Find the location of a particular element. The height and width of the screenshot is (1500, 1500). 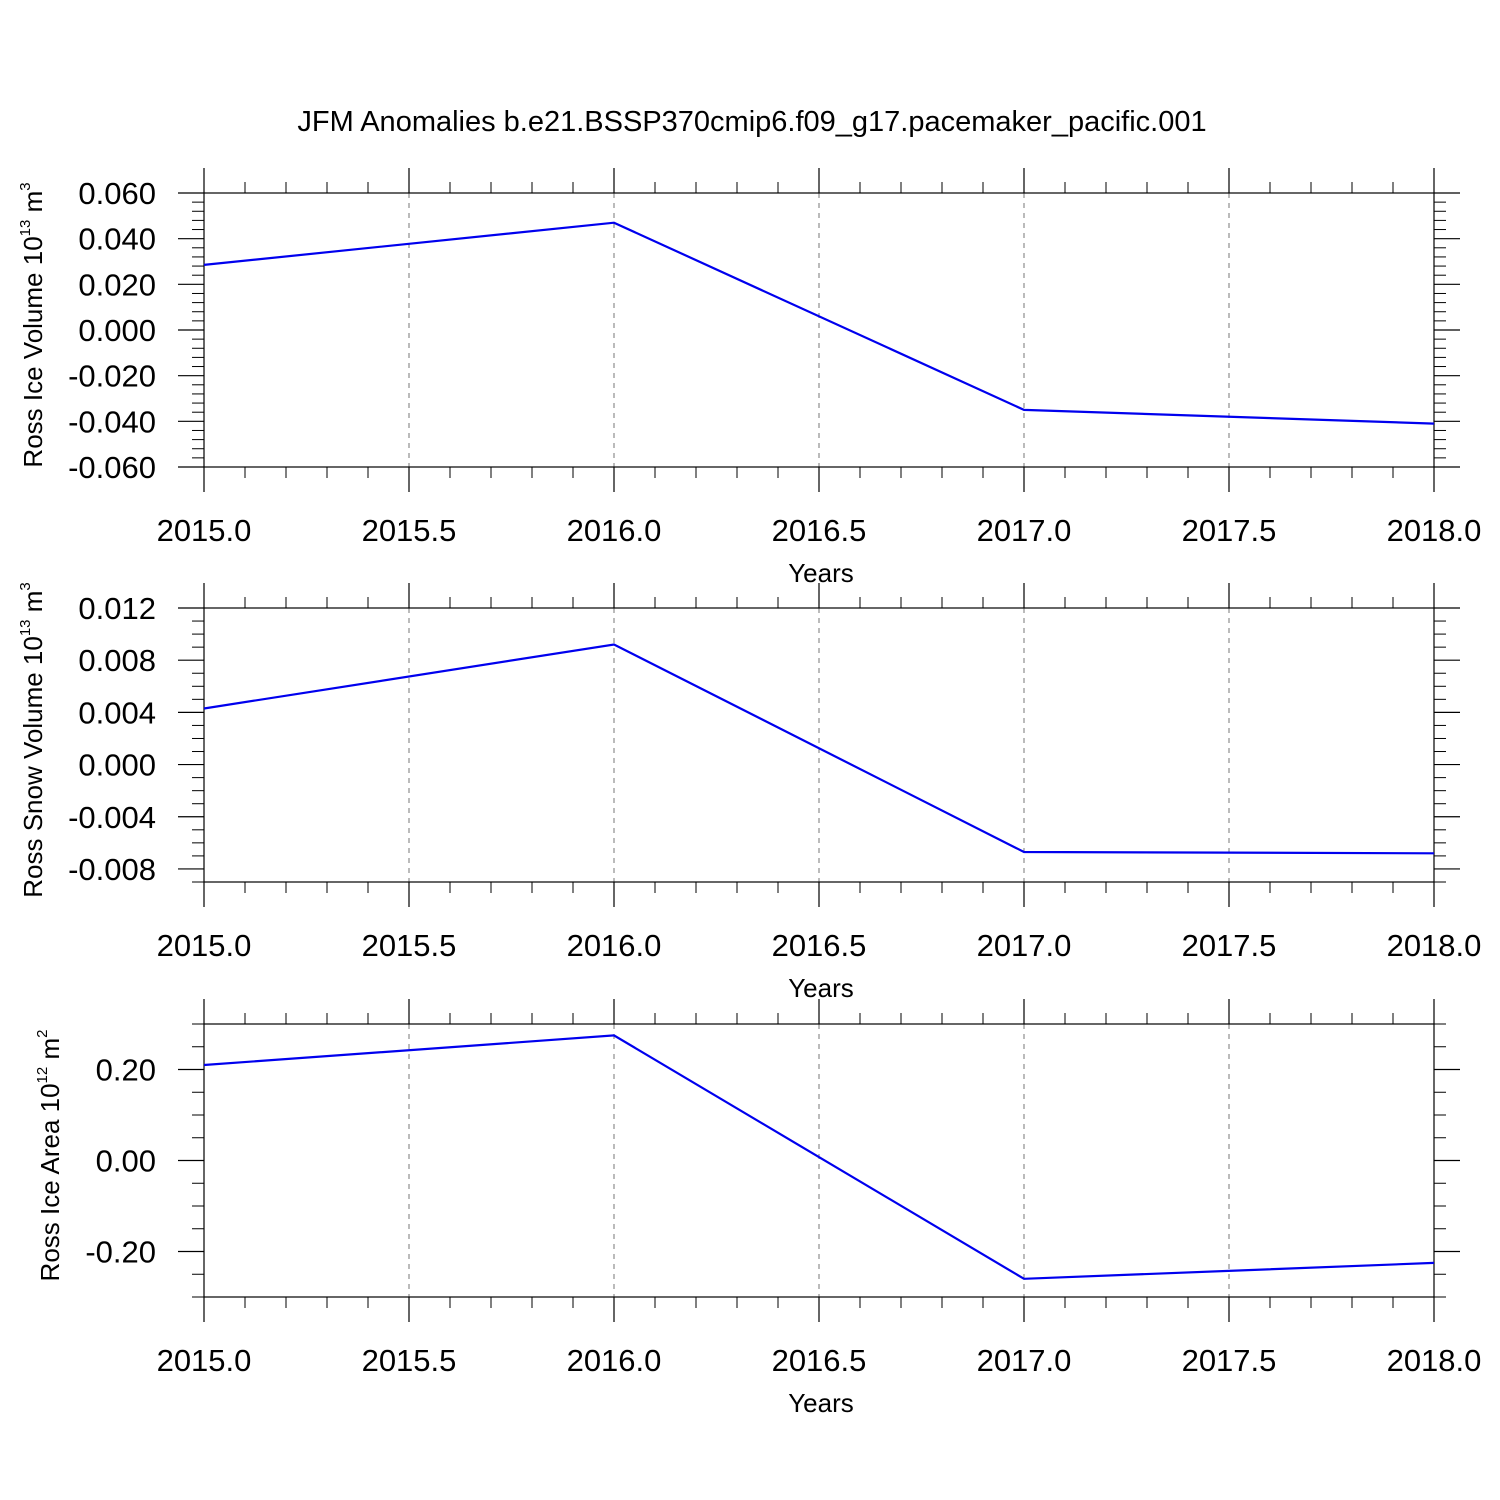

y-tick-label: -0.020 is located at coordinates (112, 376).